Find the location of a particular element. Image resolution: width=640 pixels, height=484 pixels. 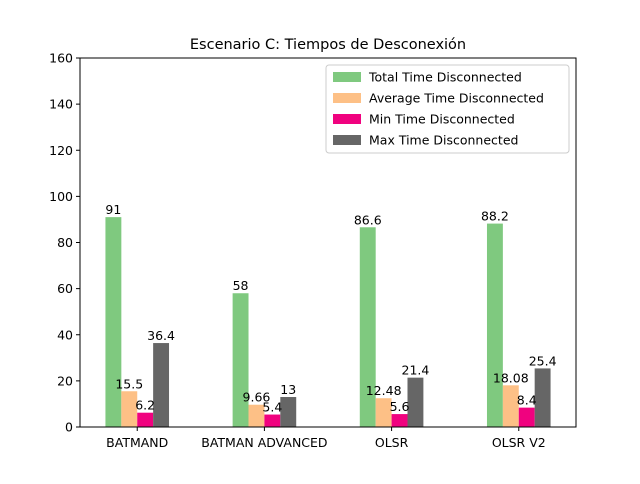

bar-value-label: 58 is located at coordinates (241, 285).